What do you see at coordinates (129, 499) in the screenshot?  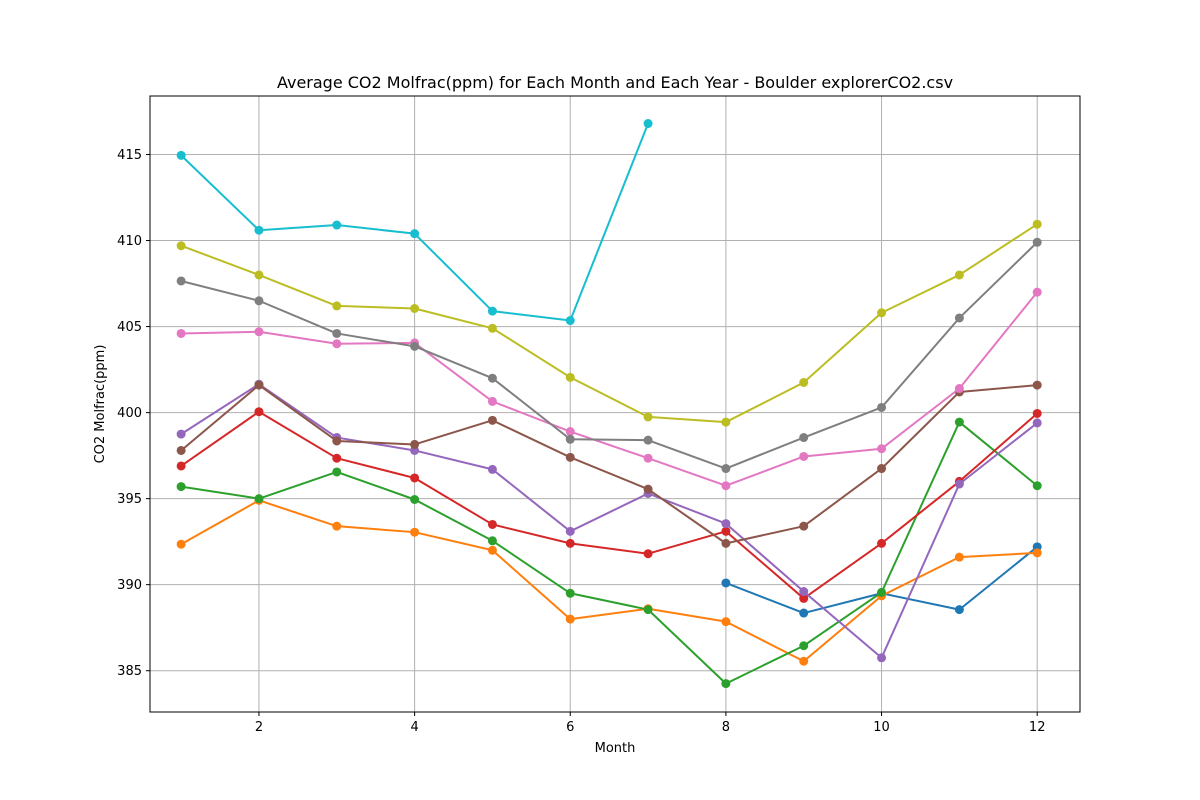 I see `y-tick-label: 395` at bounding box center [129, 499].